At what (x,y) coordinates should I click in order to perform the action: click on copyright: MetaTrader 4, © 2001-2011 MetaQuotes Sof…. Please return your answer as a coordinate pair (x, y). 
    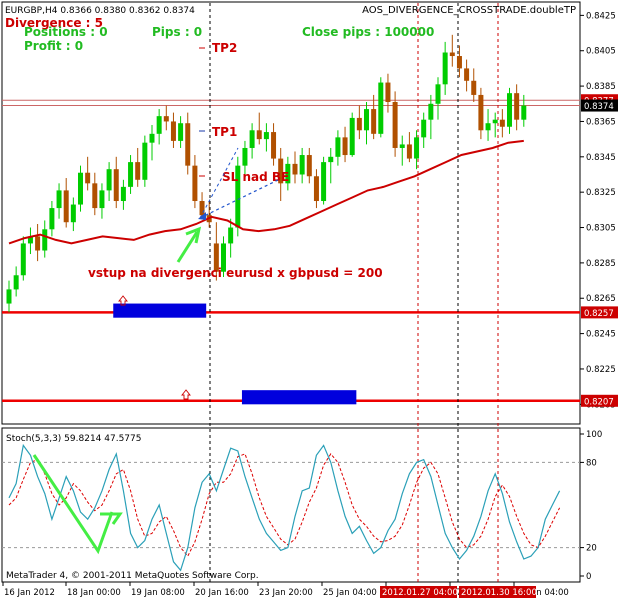
    Looking at the image, I should click on (132, 576).